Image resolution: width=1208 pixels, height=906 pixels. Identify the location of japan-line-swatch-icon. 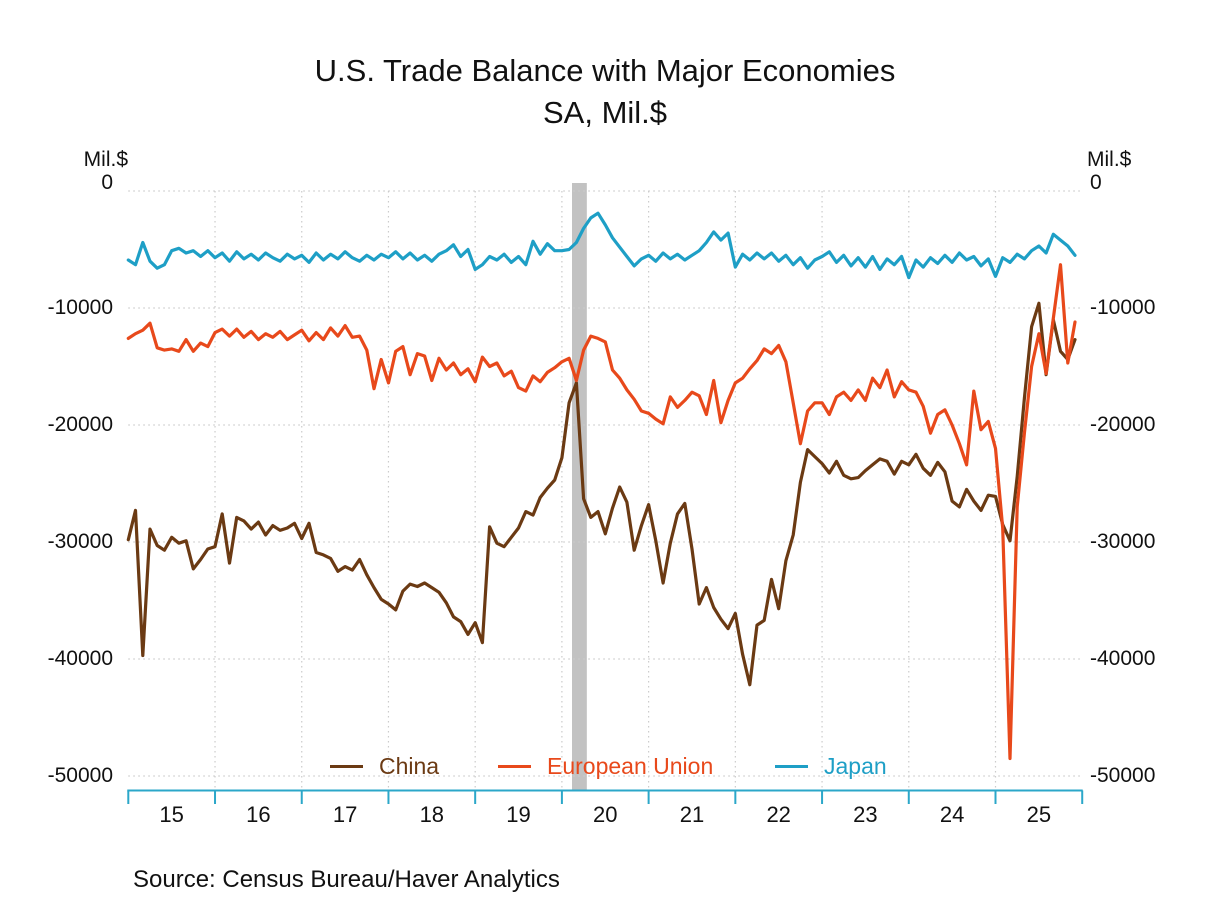
(791, 766).